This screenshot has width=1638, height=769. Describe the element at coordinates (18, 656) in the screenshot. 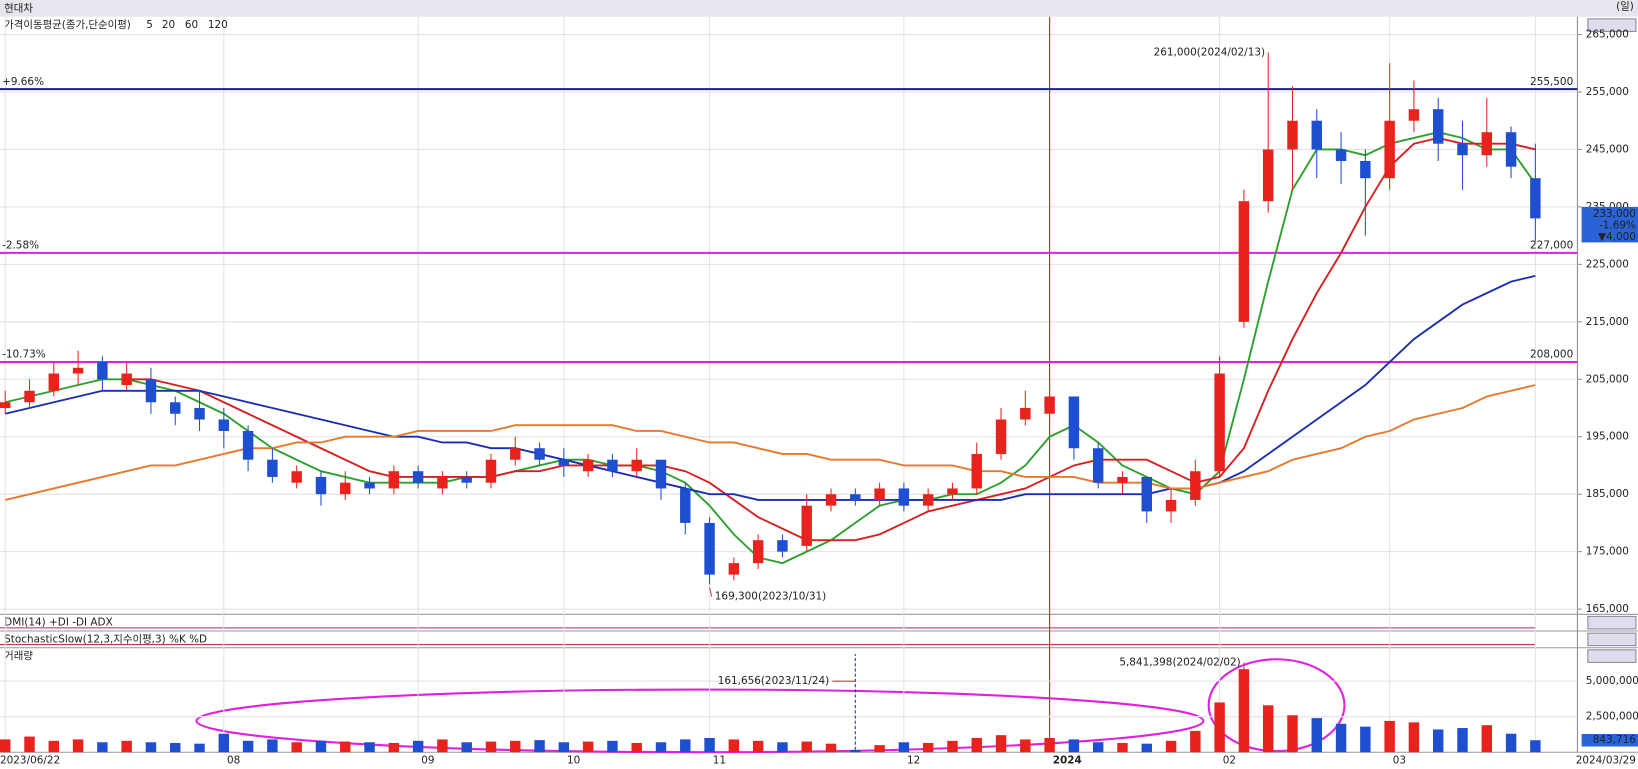

I see `volume-legend: 거래량` at that location.